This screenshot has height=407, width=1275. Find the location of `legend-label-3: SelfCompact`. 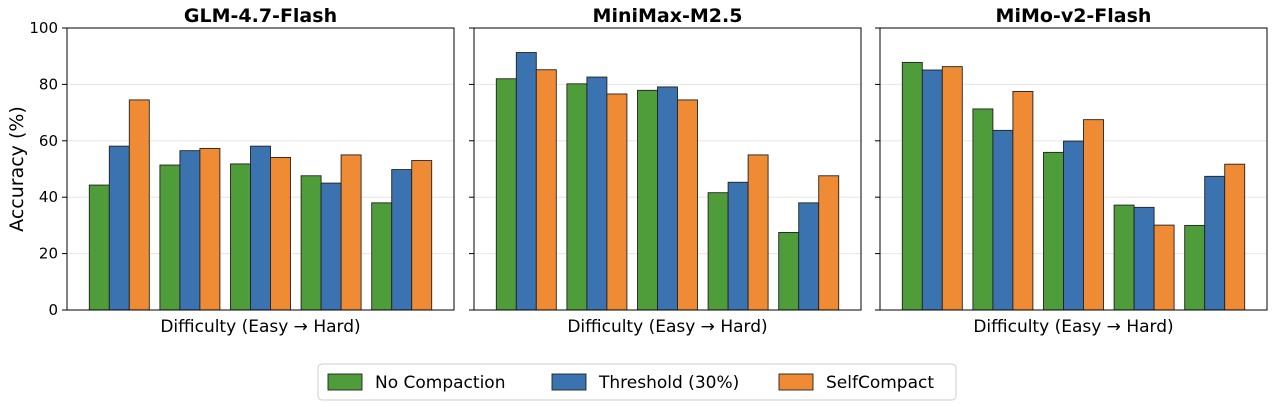

legend-label-3: SelfCompact is located at coordinates (880, 383).